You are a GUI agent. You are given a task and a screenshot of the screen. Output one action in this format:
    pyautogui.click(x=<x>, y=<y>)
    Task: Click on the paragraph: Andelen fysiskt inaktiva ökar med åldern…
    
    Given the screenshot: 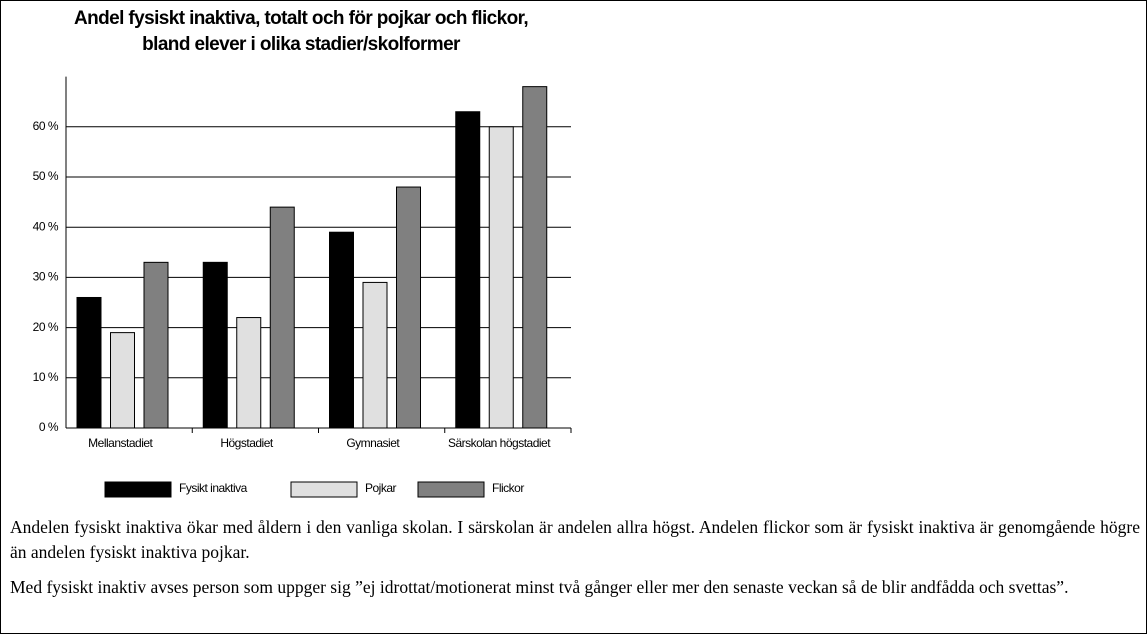 What is the action you would take?
    pyautogui.click(x=575, y=539)
    